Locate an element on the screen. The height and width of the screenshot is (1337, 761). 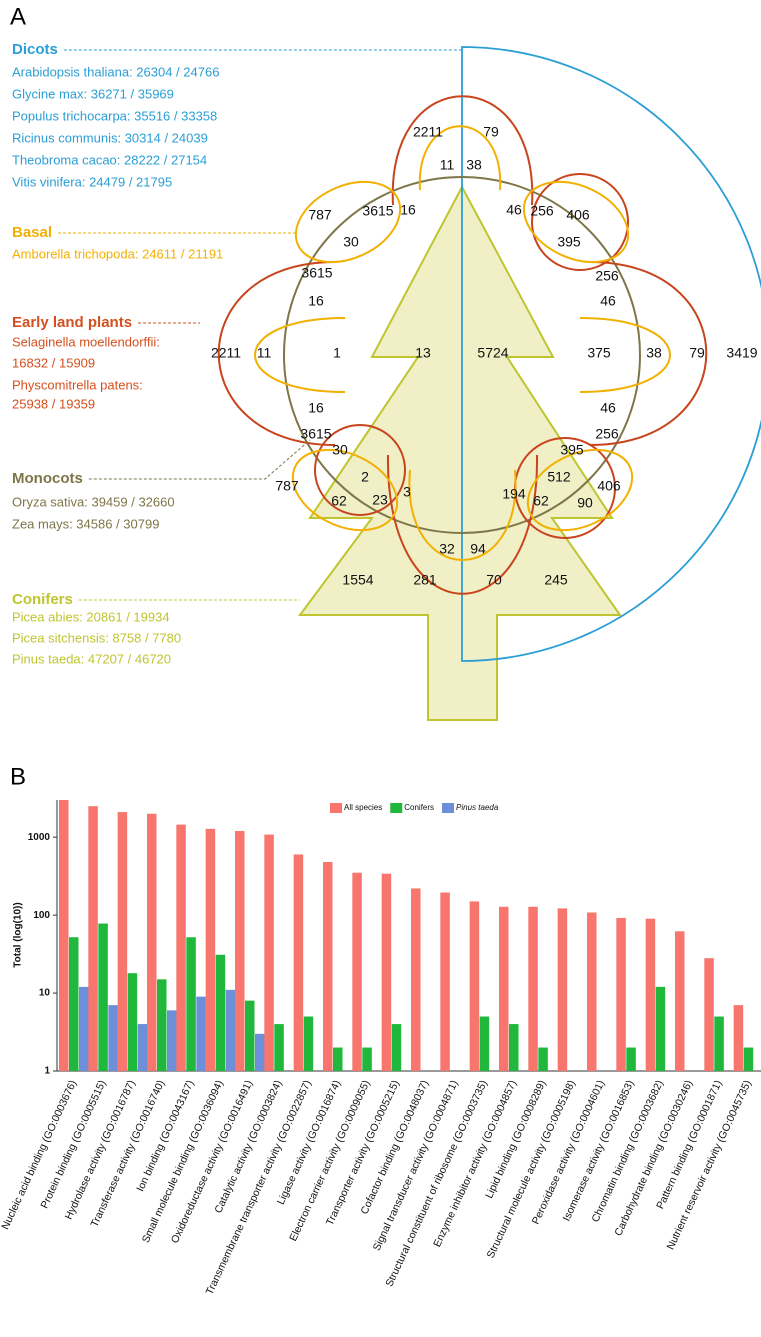
venn-count: 375 is located at coordinates (599, 353).